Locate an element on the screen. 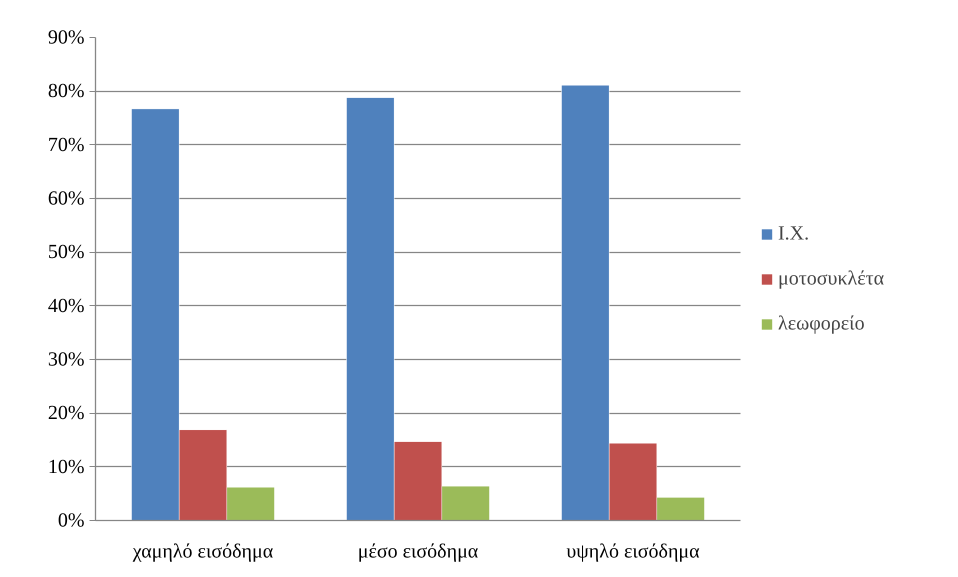  y-tick-label: 60% is located at coordinates (66, 199).